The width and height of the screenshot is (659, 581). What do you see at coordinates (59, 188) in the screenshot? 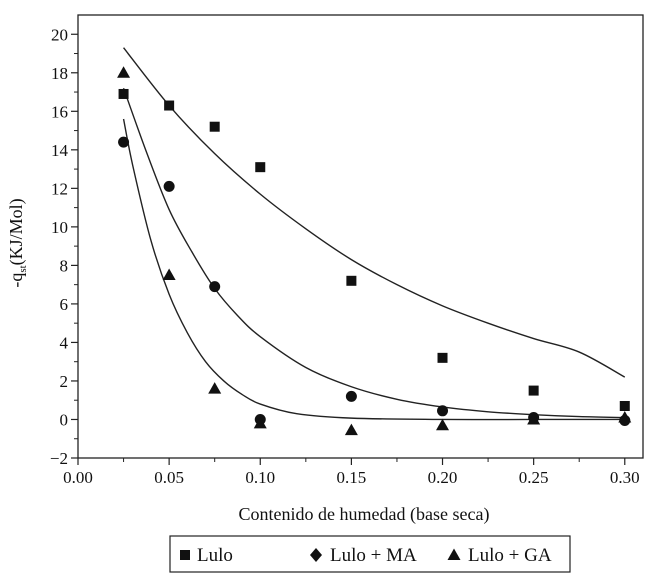
I see `y-tick-label: 12` at bounding box center [59, 188].